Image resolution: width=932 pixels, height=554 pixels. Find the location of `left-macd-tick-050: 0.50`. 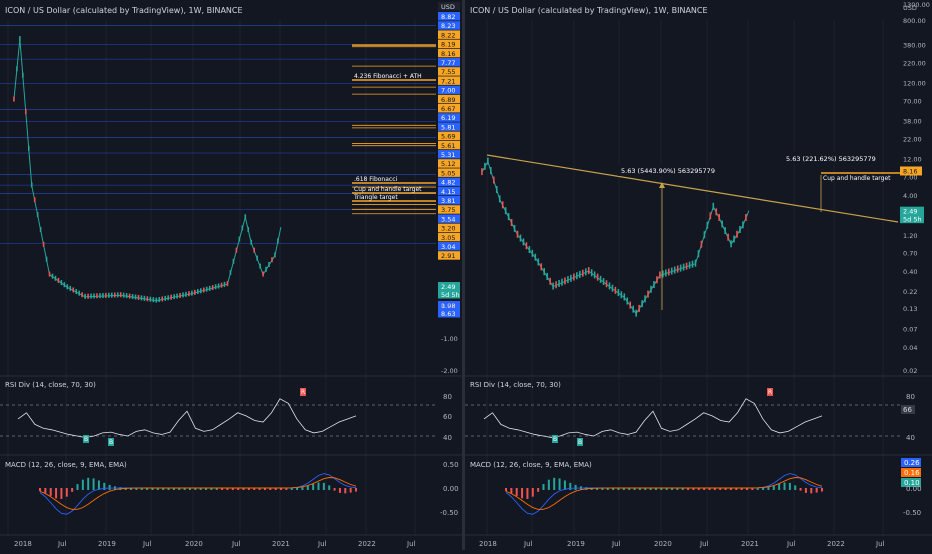

left-macd-tick-050: 0.50 is located at coordinates (451, 465).